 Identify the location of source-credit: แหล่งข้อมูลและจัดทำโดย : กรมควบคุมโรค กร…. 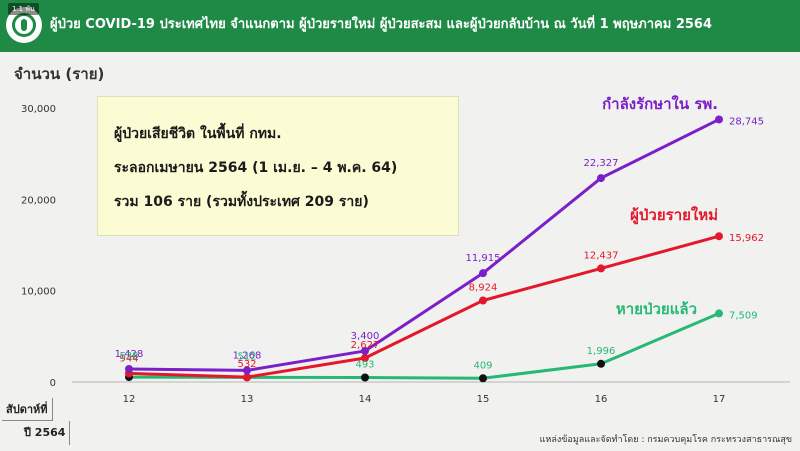
(665, 440).